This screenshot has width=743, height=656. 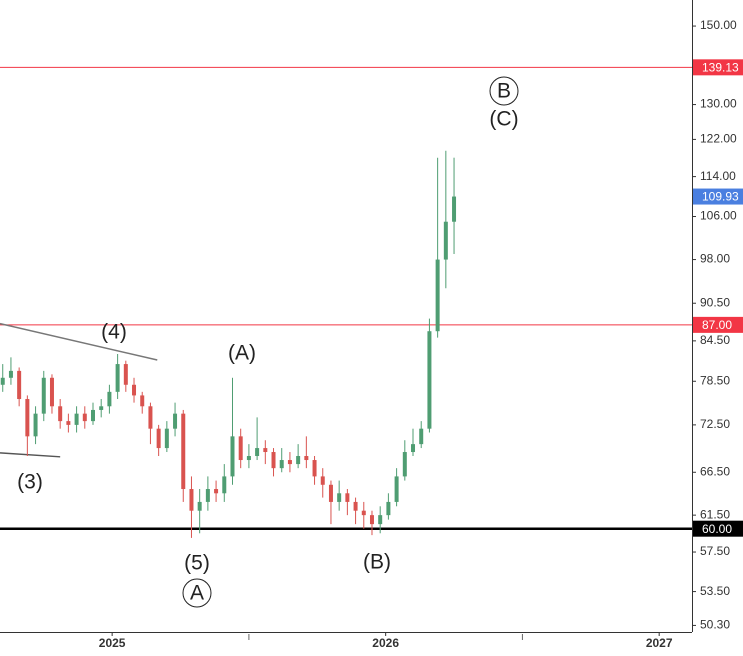 What do you see at coordinates (659, 643) in the screenshot?
I see `x-tick-label: 2027` at bounding box center [659, 643].